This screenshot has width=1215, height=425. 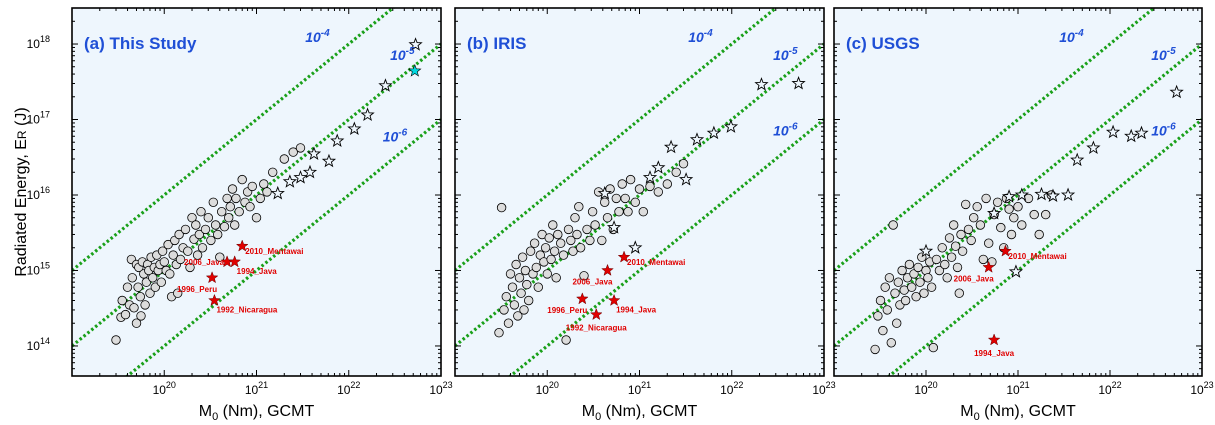 What do you see at coordinates (636, 310) in the screenshot?
I see `event-label: 1994_Java` at bounding box center [636, 310].